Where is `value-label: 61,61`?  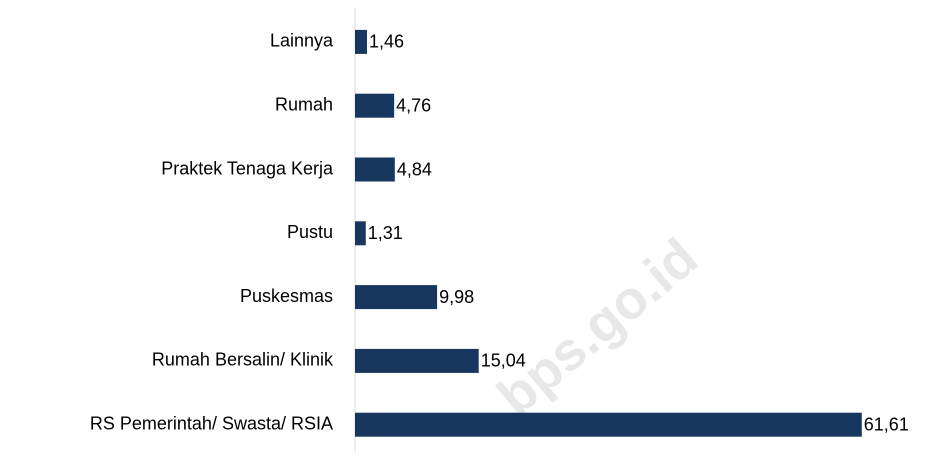
value-label: 61,61 is located at coordinates (886, 424).